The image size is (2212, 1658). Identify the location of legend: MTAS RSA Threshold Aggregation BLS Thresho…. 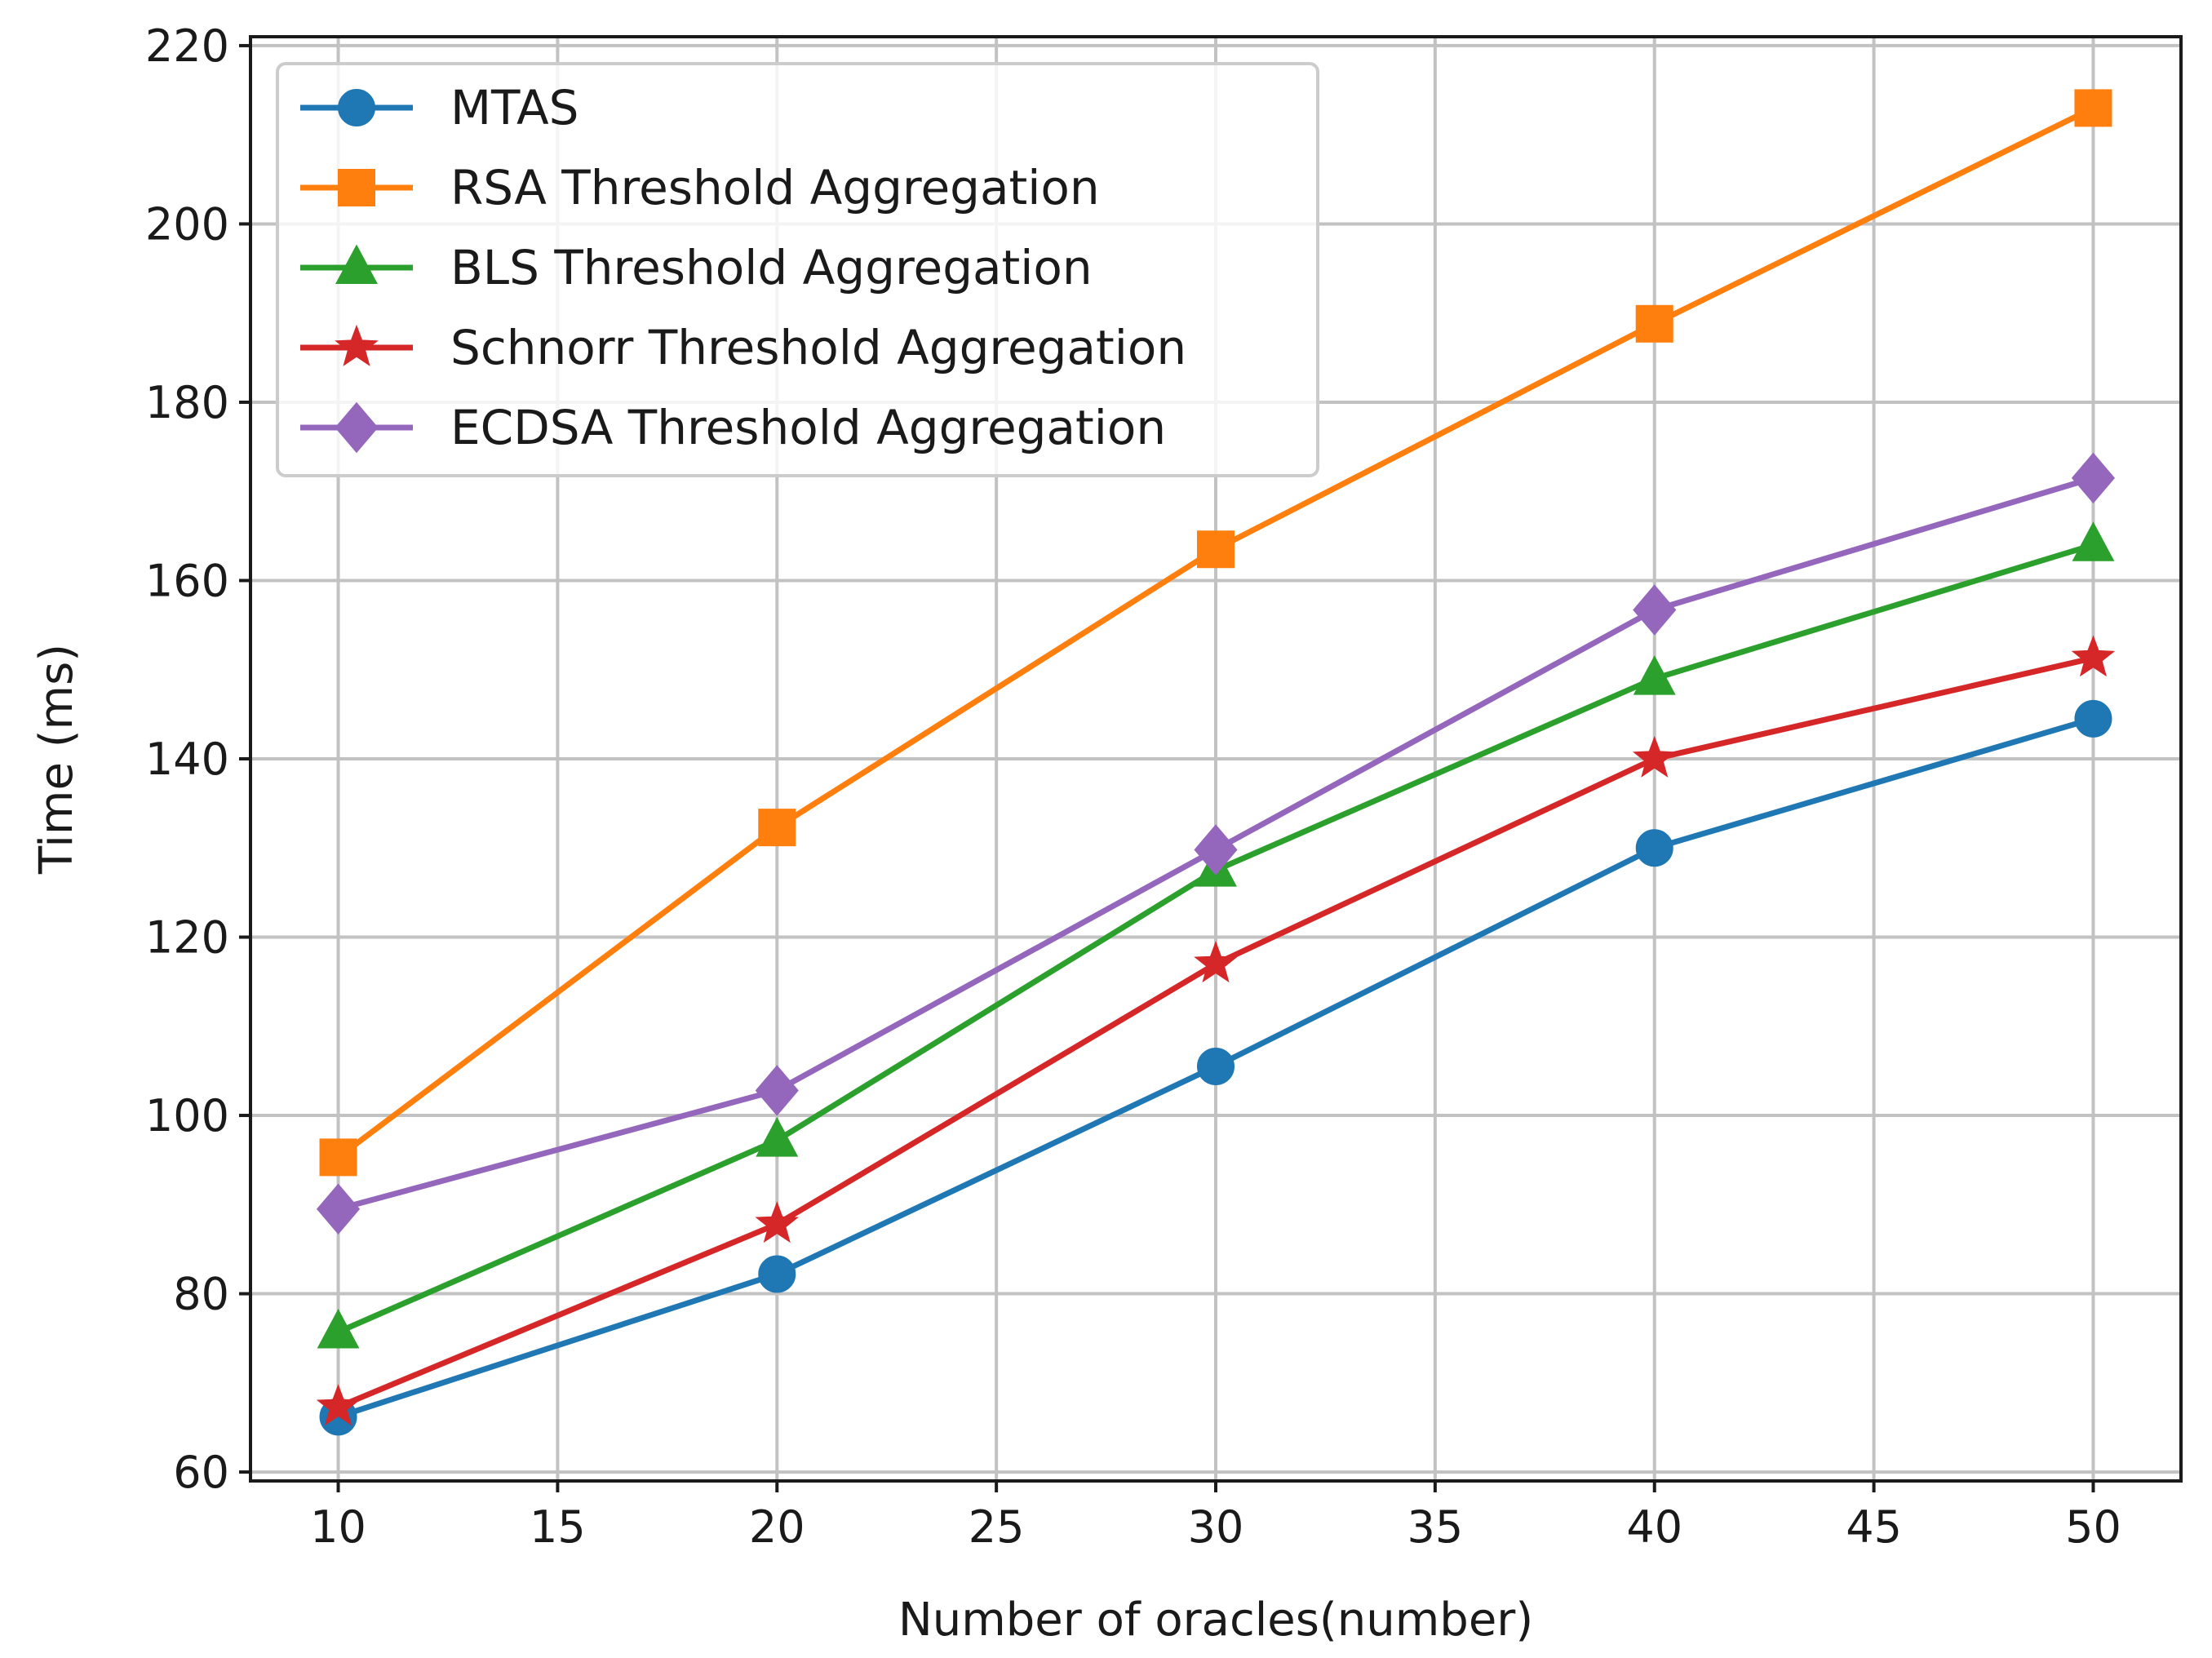
(797, 269).